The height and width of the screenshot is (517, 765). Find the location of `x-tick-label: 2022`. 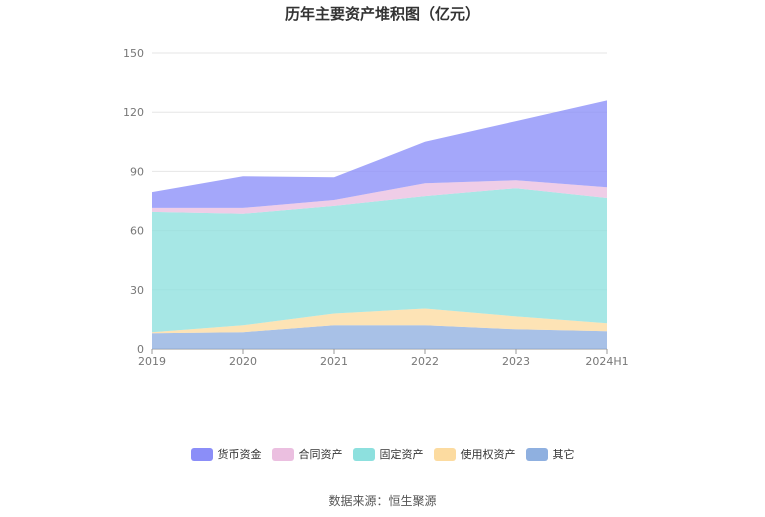

x-tick-label: 2022 is located at coordinates (425, 361).